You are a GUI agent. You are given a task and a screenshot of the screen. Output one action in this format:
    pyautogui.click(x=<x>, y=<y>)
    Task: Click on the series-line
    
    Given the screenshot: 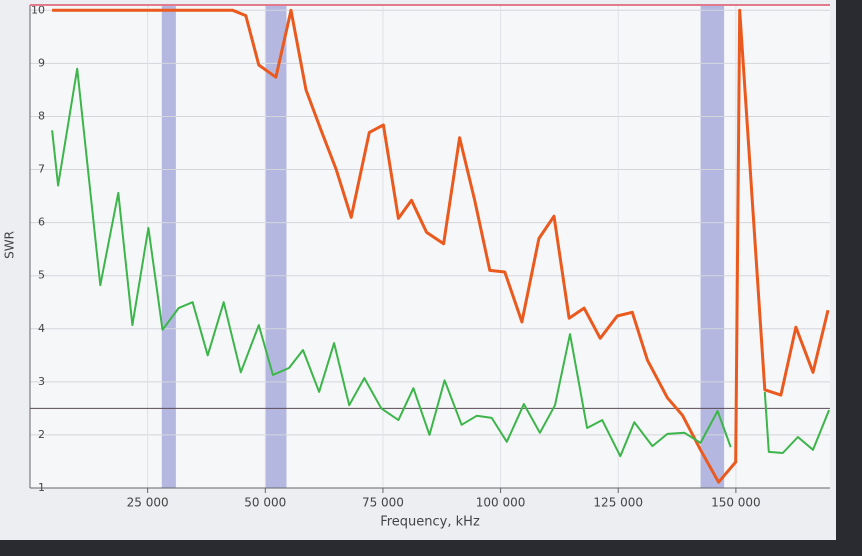 What is the action you would take?
    pyautogui.click(x=797, y=422)
    